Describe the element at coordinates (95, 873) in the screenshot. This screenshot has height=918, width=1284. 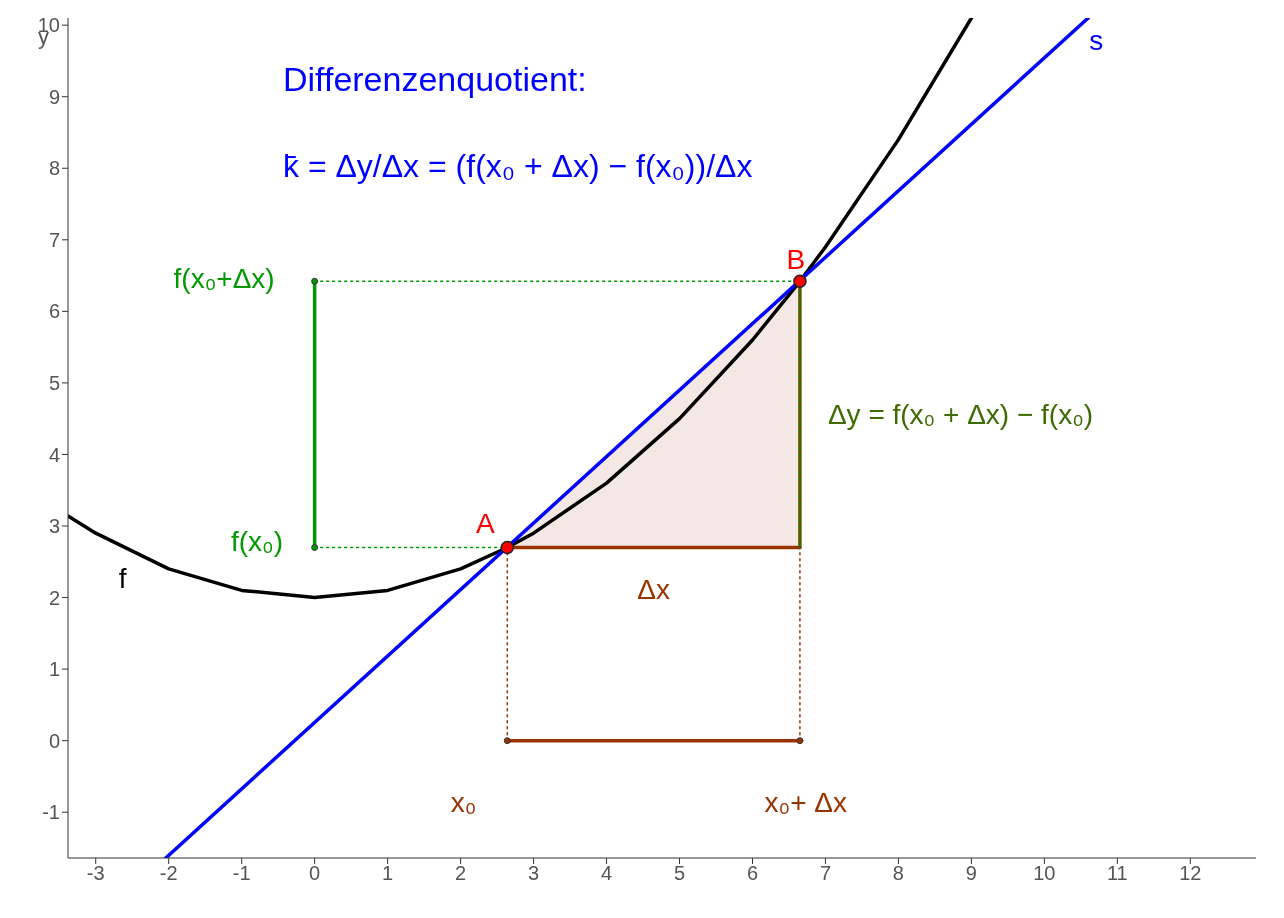
I see `x-tick-label: -3` at that location.